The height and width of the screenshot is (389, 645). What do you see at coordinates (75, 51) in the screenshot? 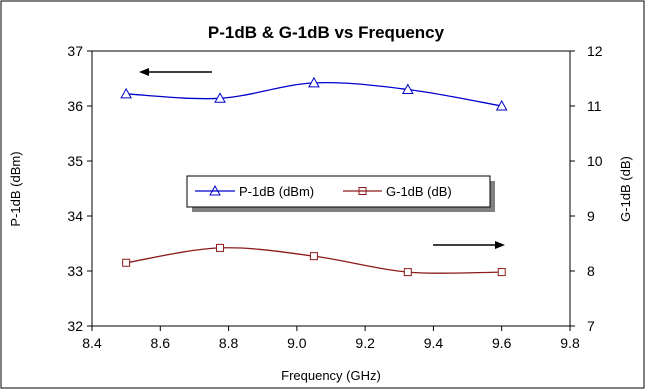
I see `y-left-tick-label: 37` at bounding box center [75, 51].